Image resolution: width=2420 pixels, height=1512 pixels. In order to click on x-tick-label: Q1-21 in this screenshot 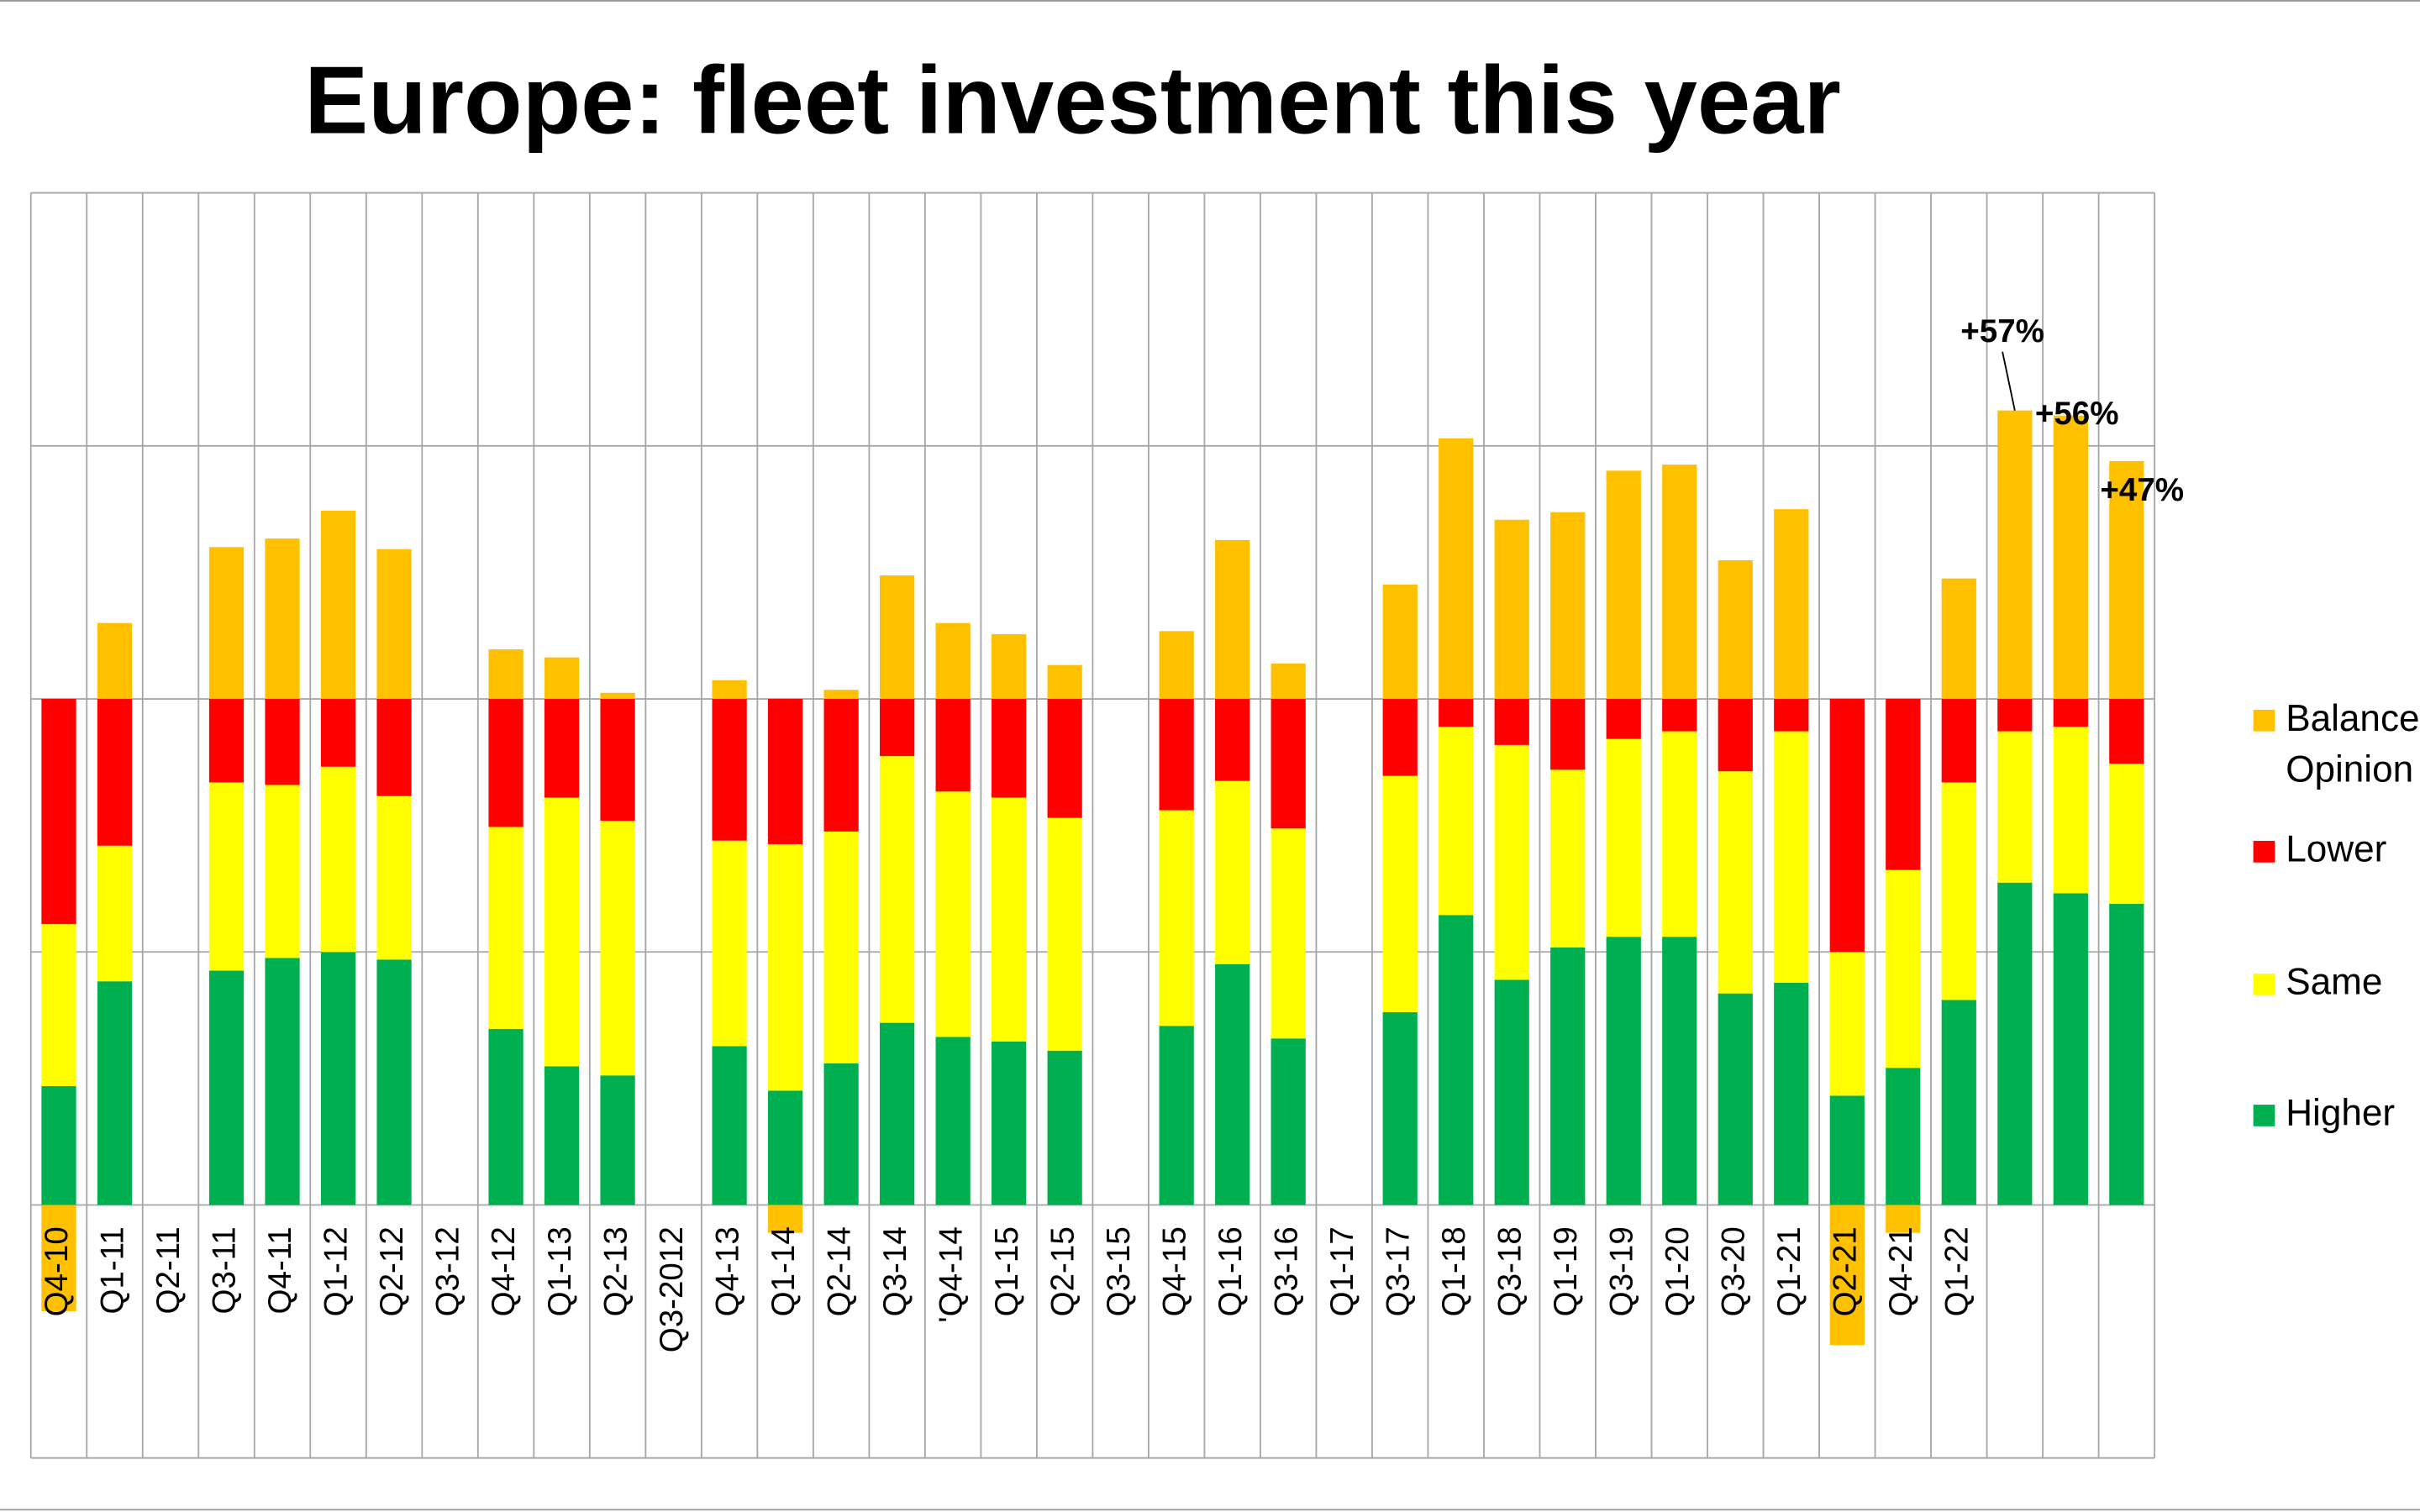, I will do `click(1789, 1271)`.